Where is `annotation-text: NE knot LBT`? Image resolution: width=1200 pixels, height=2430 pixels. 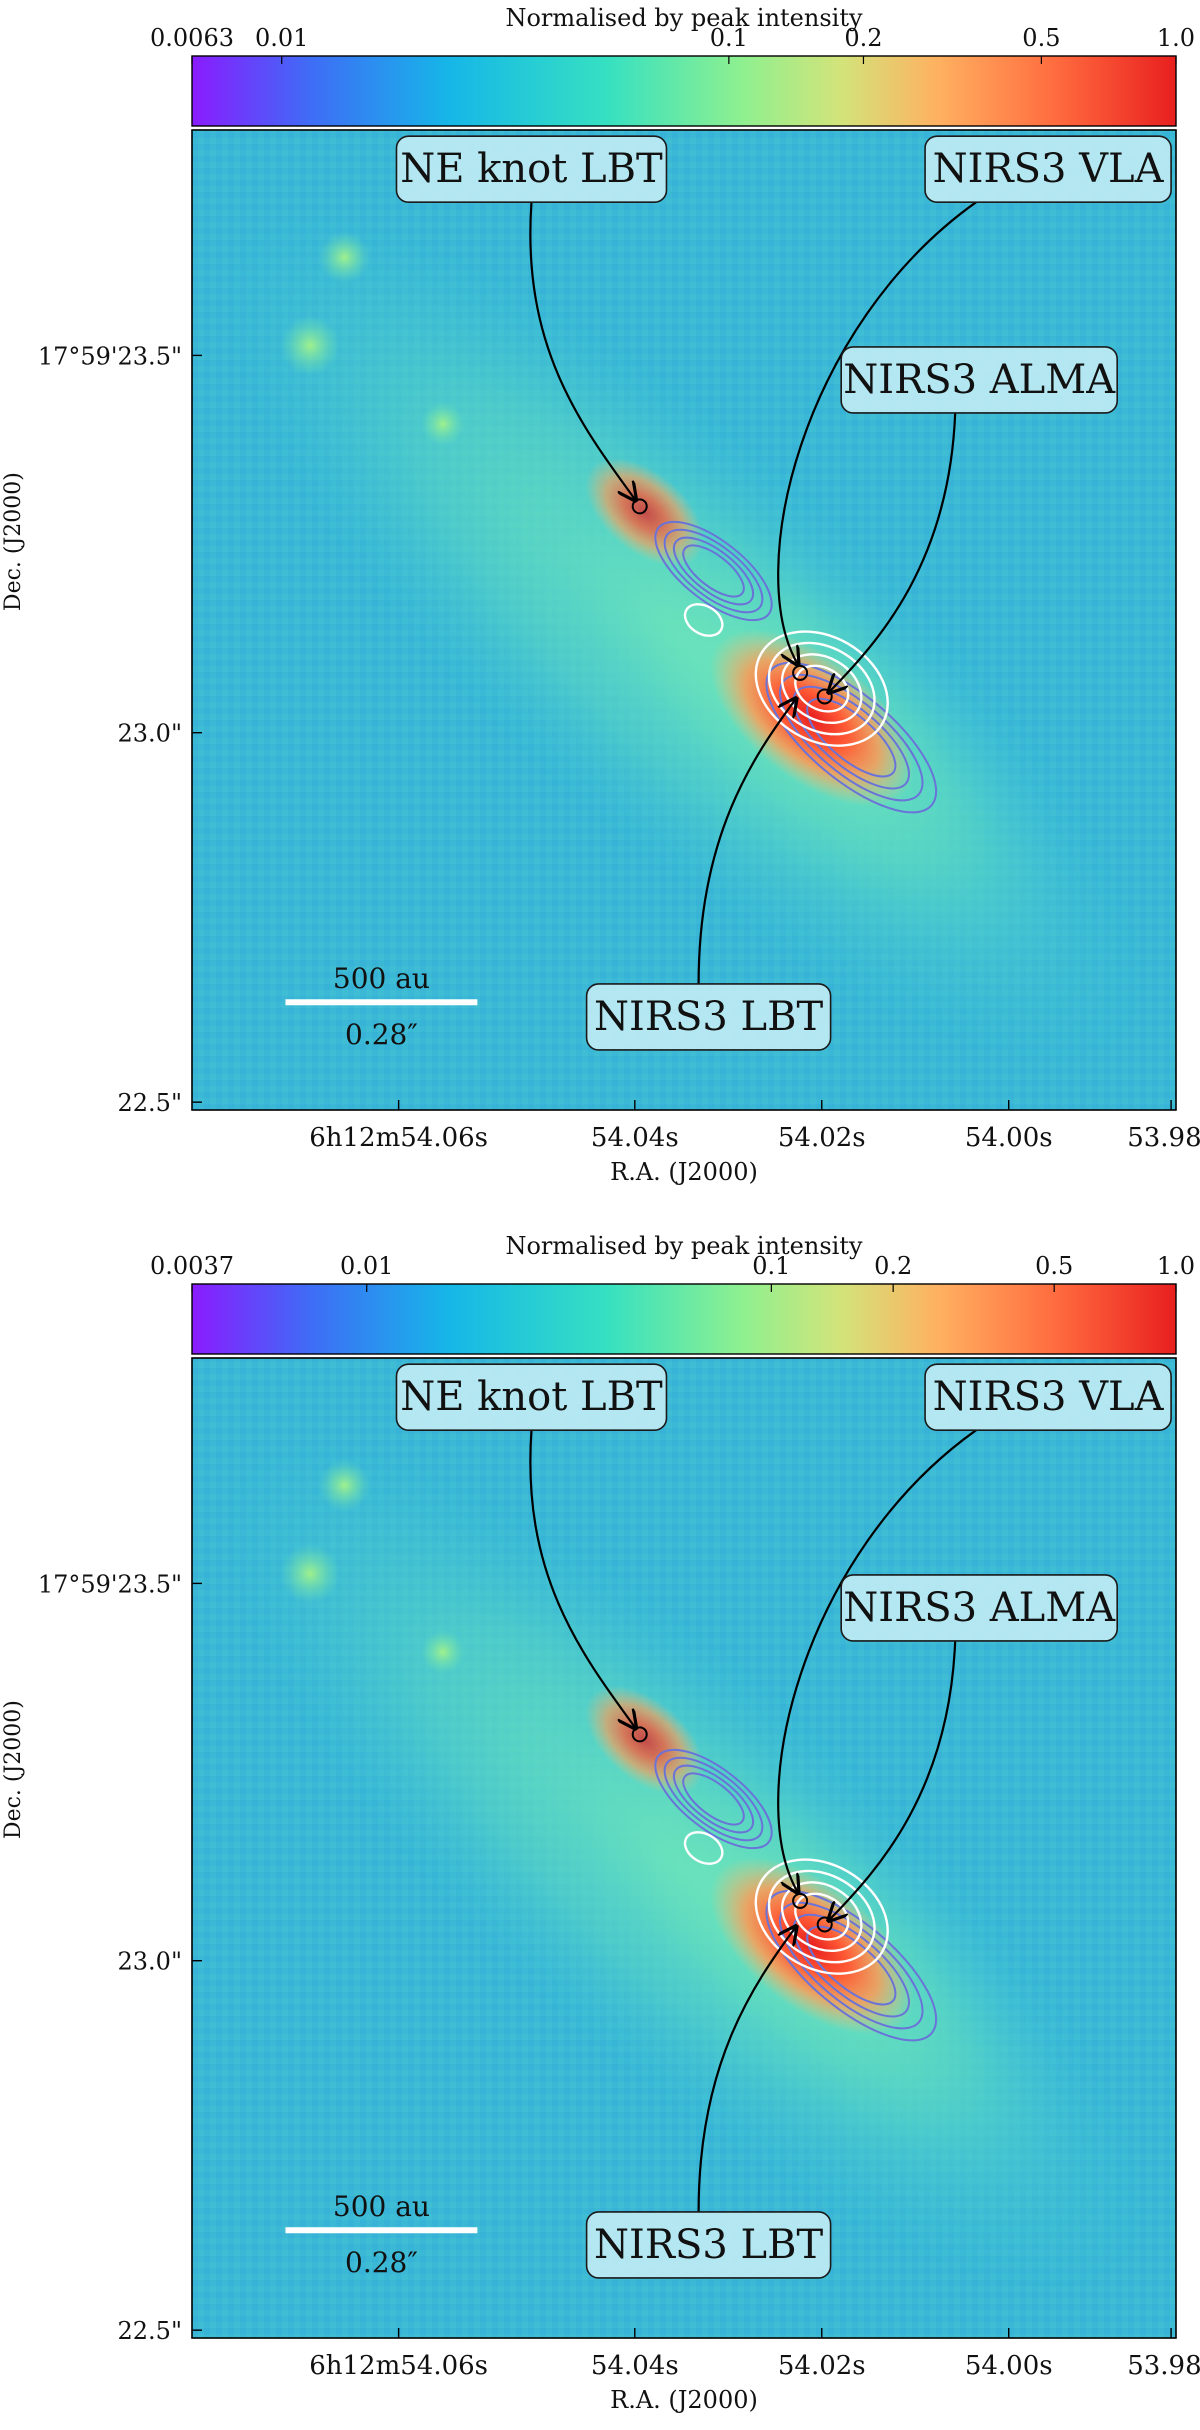 annotation-text: NE knot LBT is located at coordinates (531, 169).